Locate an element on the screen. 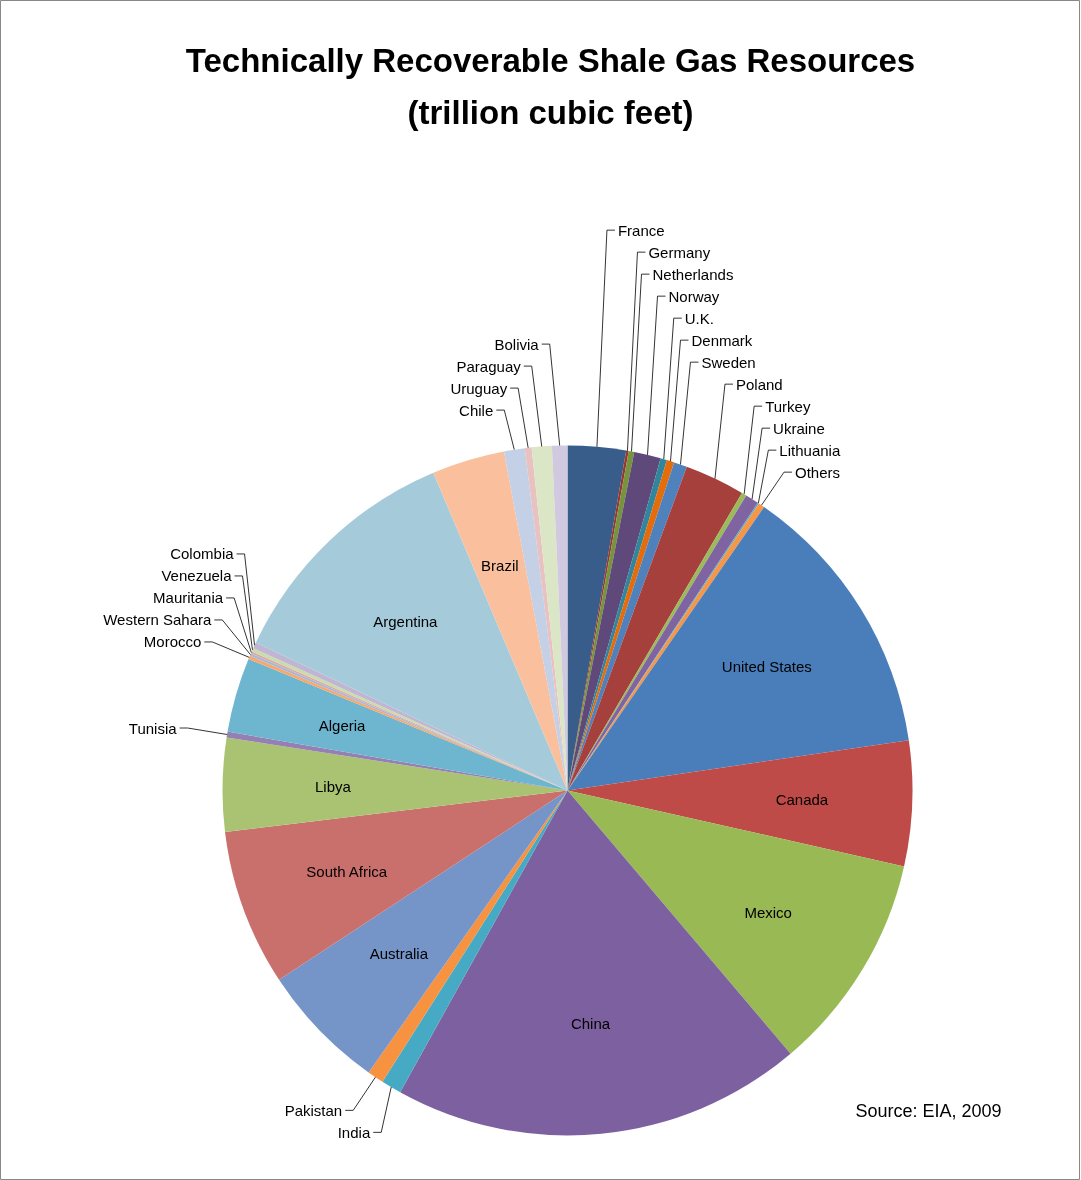  slice-label: Brazil is located at coordinates (500, 566).